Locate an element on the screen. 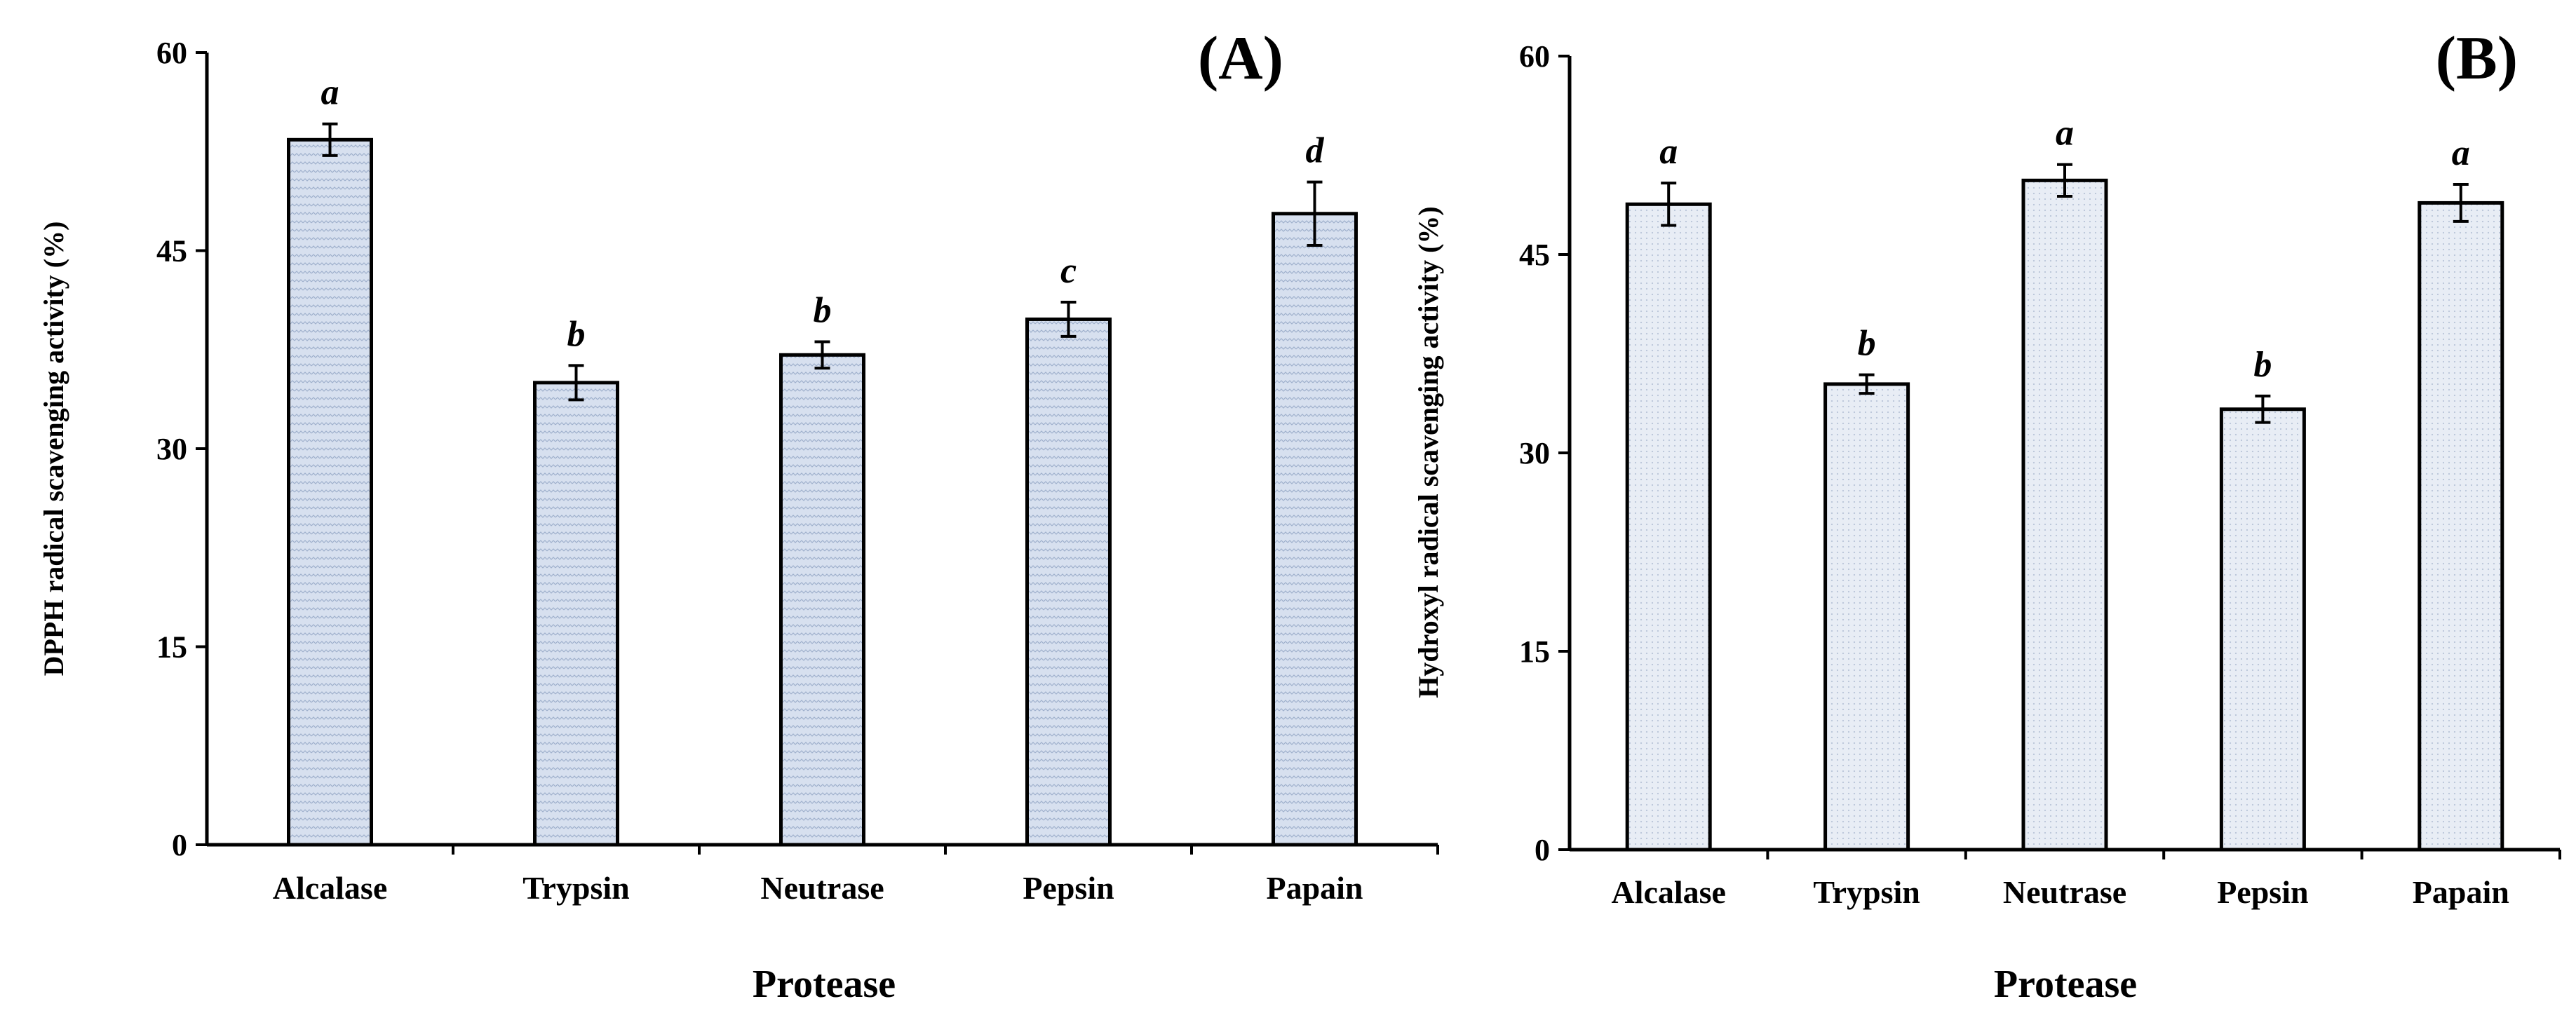 This screenshot has height=1013, width=2576. x-ticks-b: Alcalase Trypsin Neutrase Pepsin Papain is located at coordinates (2086, 880).